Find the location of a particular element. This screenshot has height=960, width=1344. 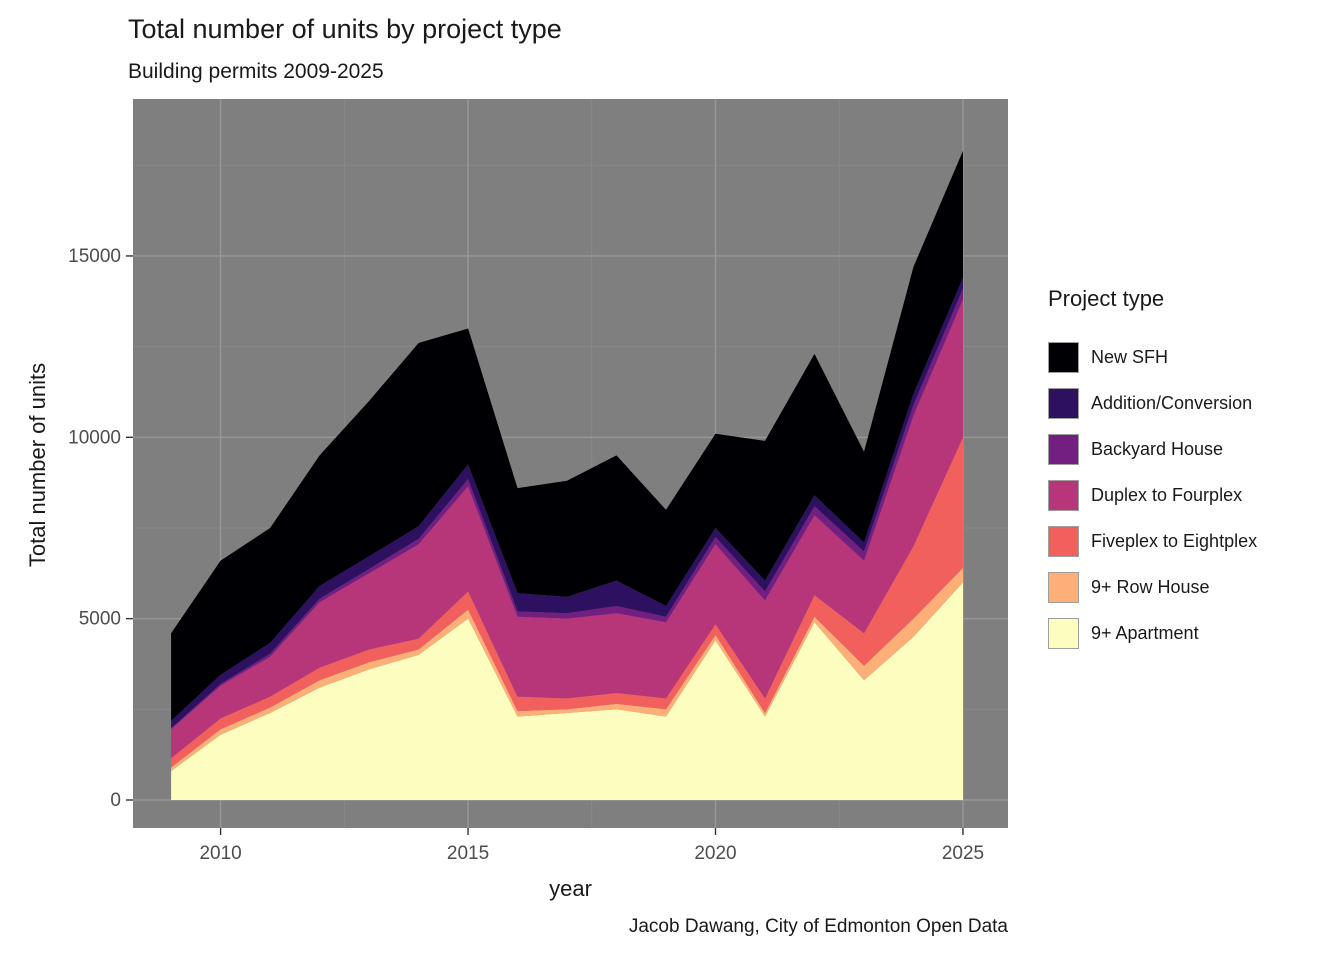

x-tick-label: 2025 is located at coordinates (963, 853).